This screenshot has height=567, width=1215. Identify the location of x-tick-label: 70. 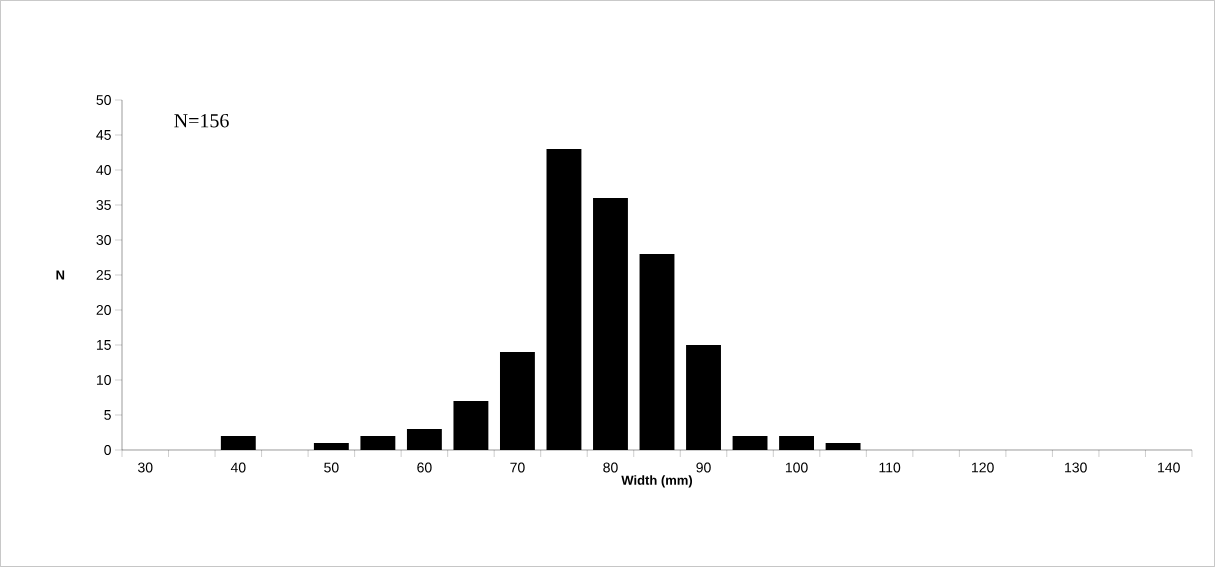
(517, 467).